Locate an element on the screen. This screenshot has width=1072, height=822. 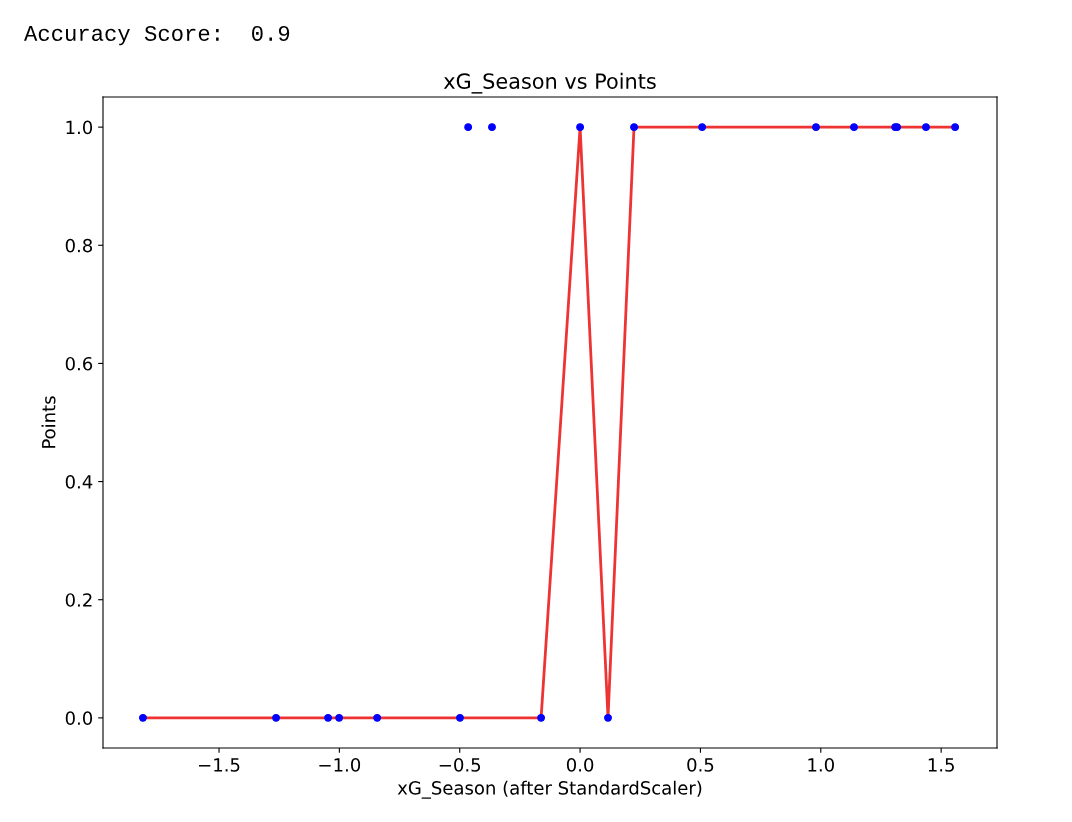
chart-title: xG_Season vs Points is located at coordinates (549, 83).